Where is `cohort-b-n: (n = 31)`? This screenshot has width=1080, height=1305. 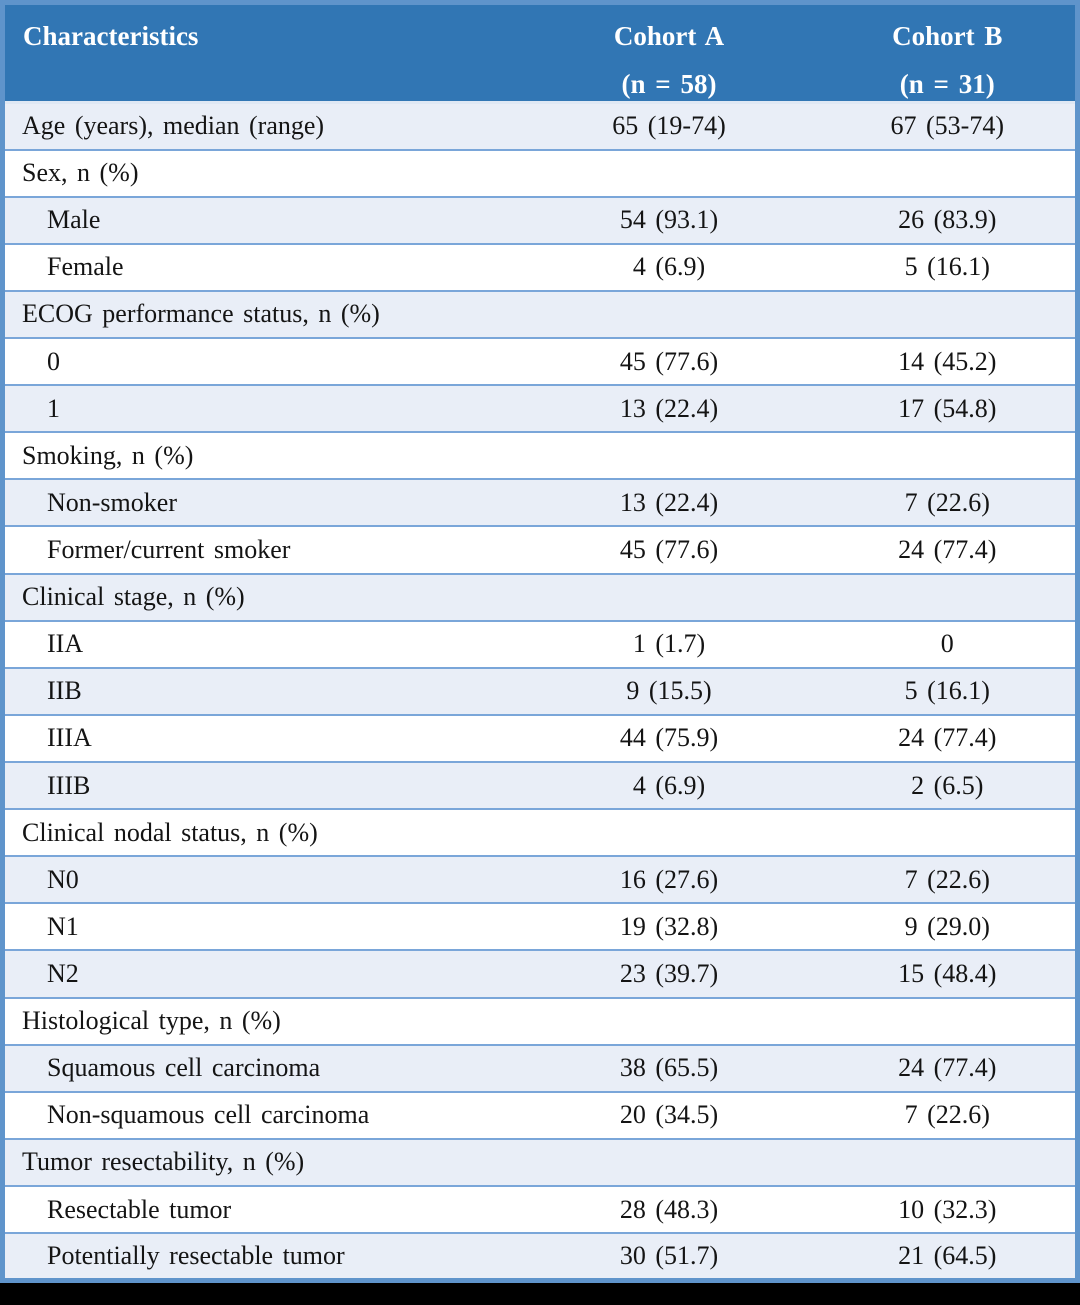 cohort-b-n: (n = 31) is located at coordinates (947, 84).